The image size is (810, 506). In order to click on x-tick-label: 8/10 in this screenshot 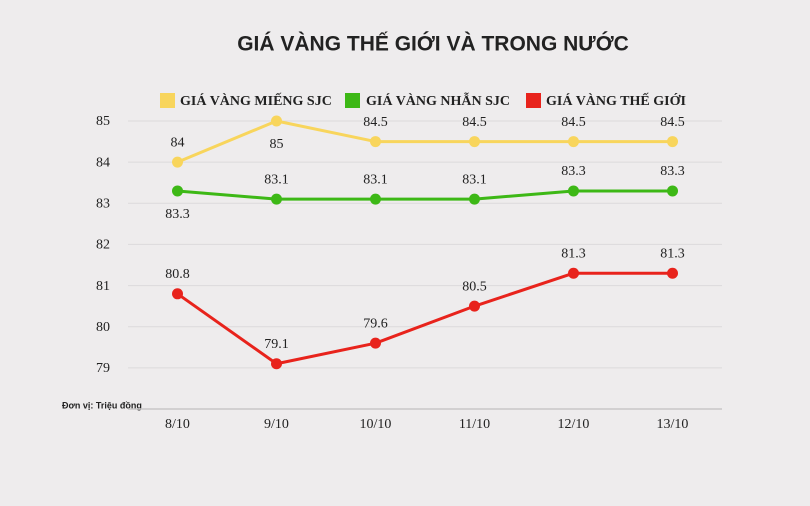, I will do `click(177, 424)`.